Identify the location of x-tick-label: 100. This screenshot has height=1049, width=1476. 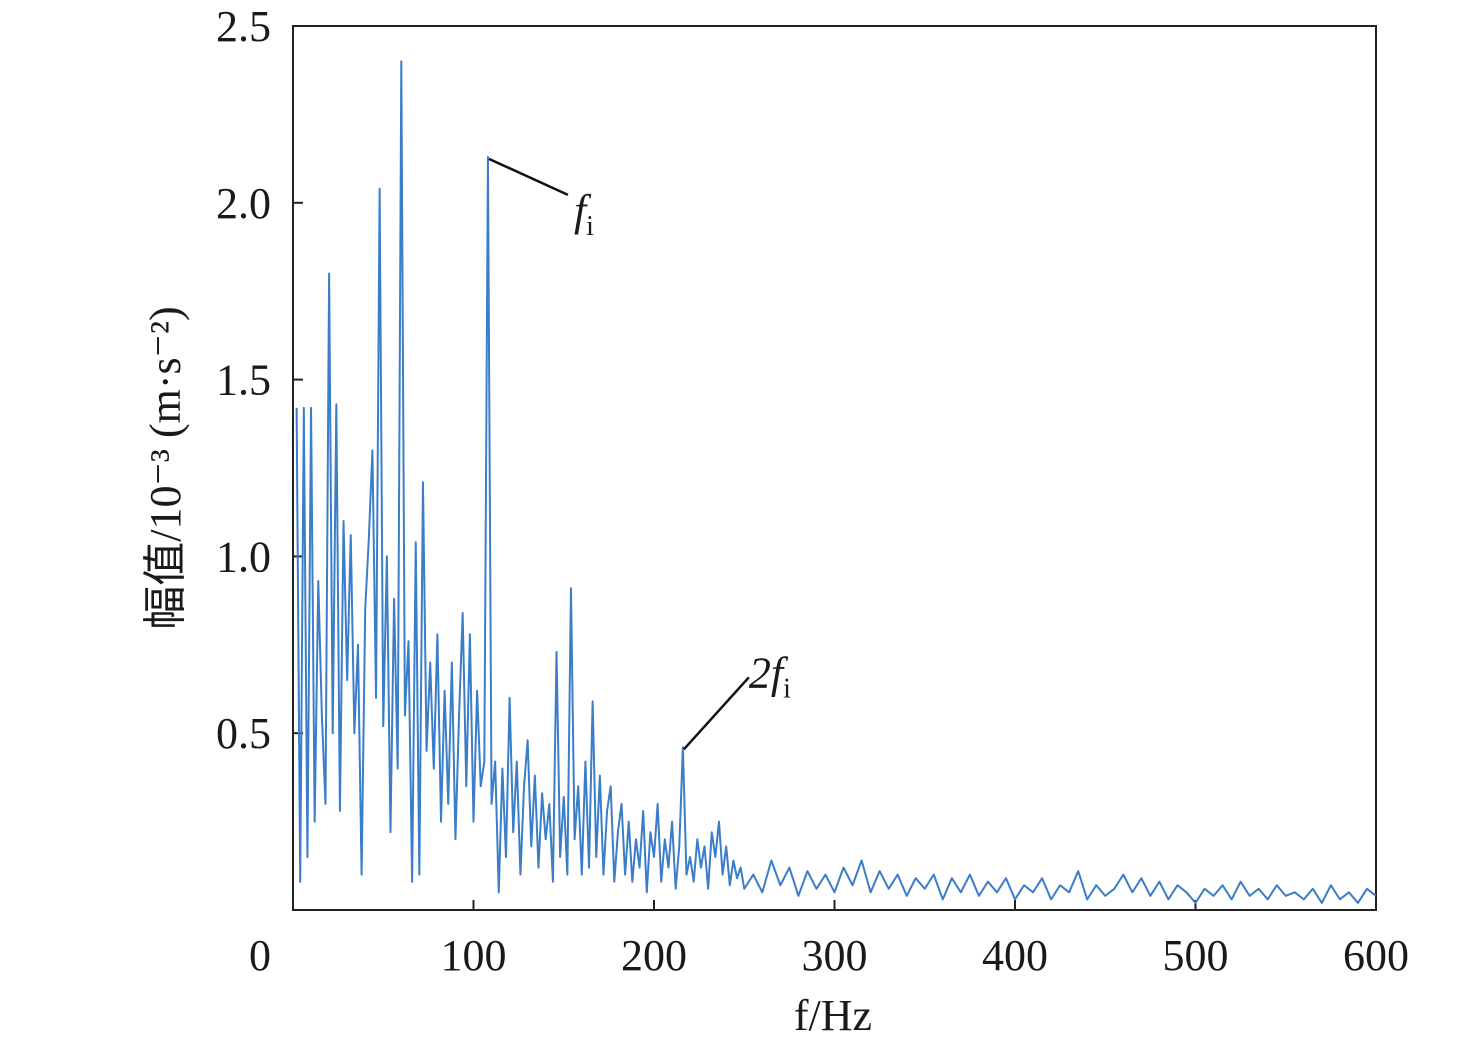
(474, 955).